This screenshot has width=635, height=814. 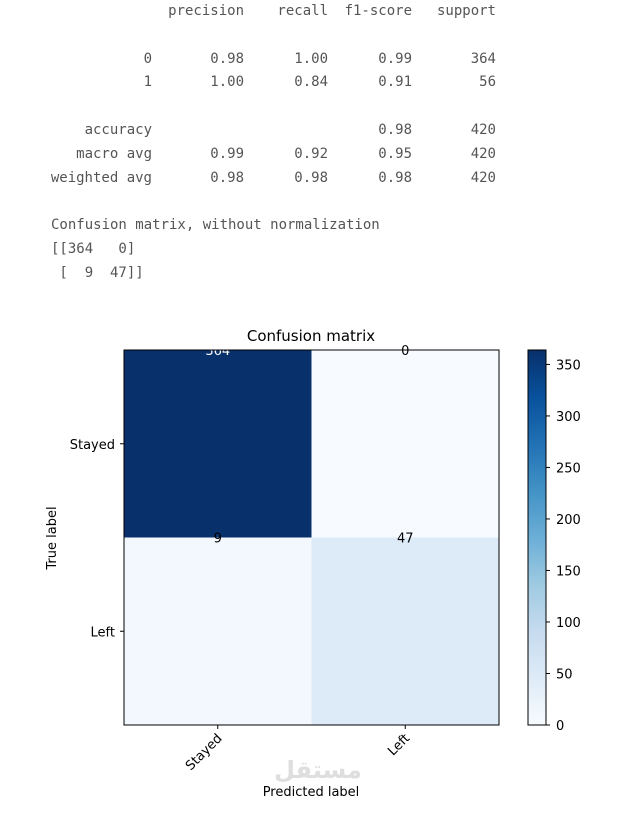 I want to click on cell-support: 364, so click(x=483, y=59).